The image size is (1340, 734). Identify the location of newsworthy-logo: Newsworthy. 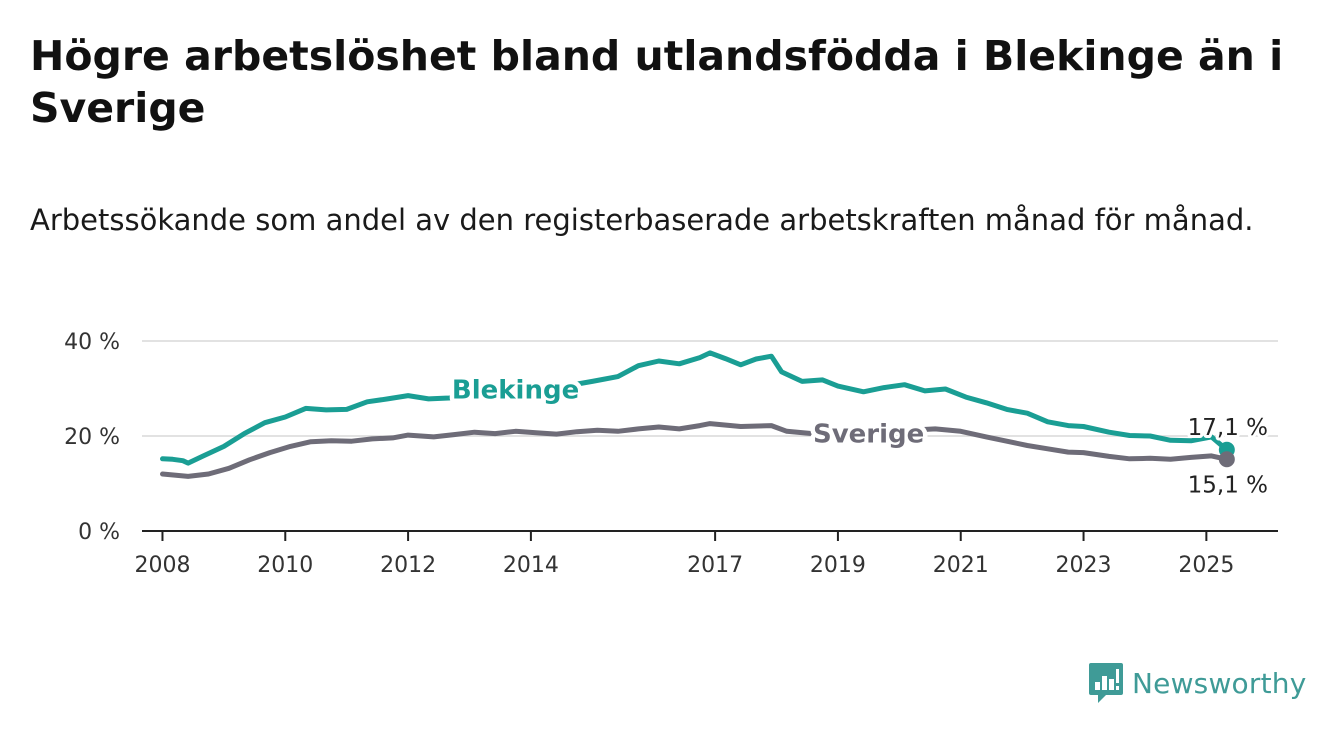
(1197, 683).